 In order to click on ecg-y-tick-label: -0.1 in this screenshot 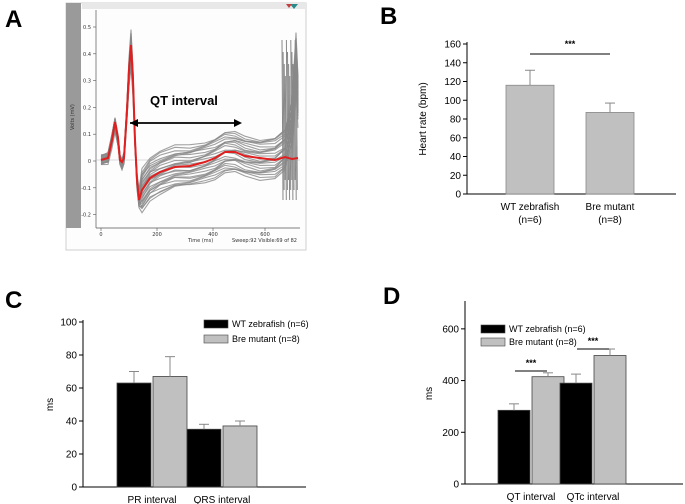, I will do `click(86, 189)`.